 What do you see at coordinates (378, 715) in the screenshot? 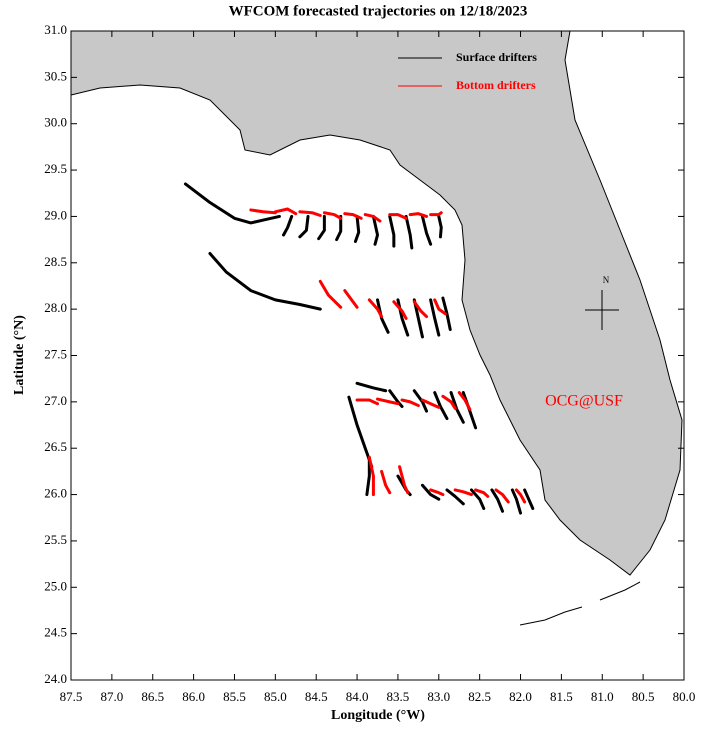
I see `x-axis-label: Longitude (°W)` at bounding box center [378, 715].